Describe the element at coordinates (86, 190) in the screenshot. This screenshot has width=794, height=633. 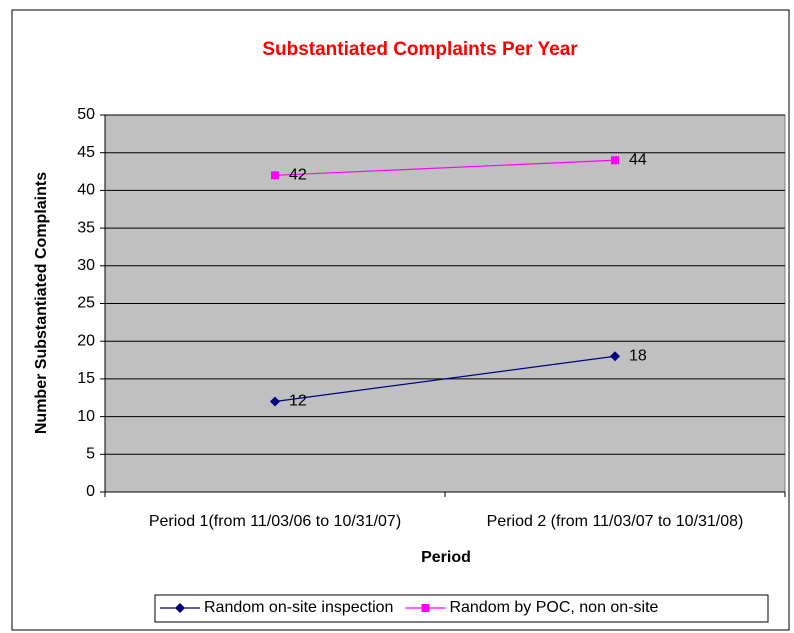
I see `y-tick-label: 40` at that location.